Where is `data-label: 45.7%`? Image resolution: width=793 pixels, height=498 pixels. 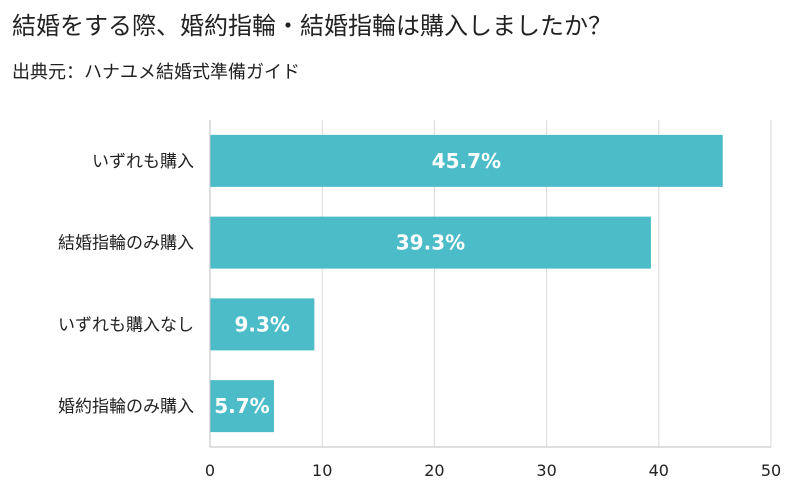
data-label: 45.7% is located at coordinates (466, 161).